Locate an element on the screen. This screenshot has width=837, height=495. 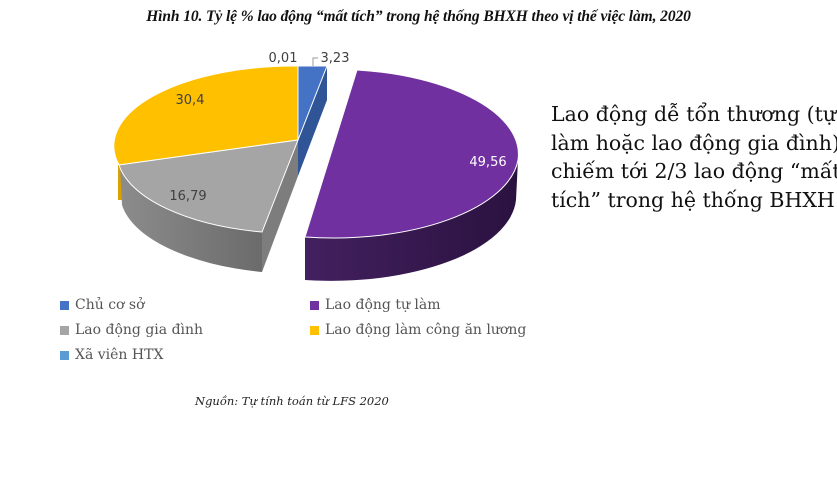
label-lam-cong: 30,4 is located at coordinates (190, 100).